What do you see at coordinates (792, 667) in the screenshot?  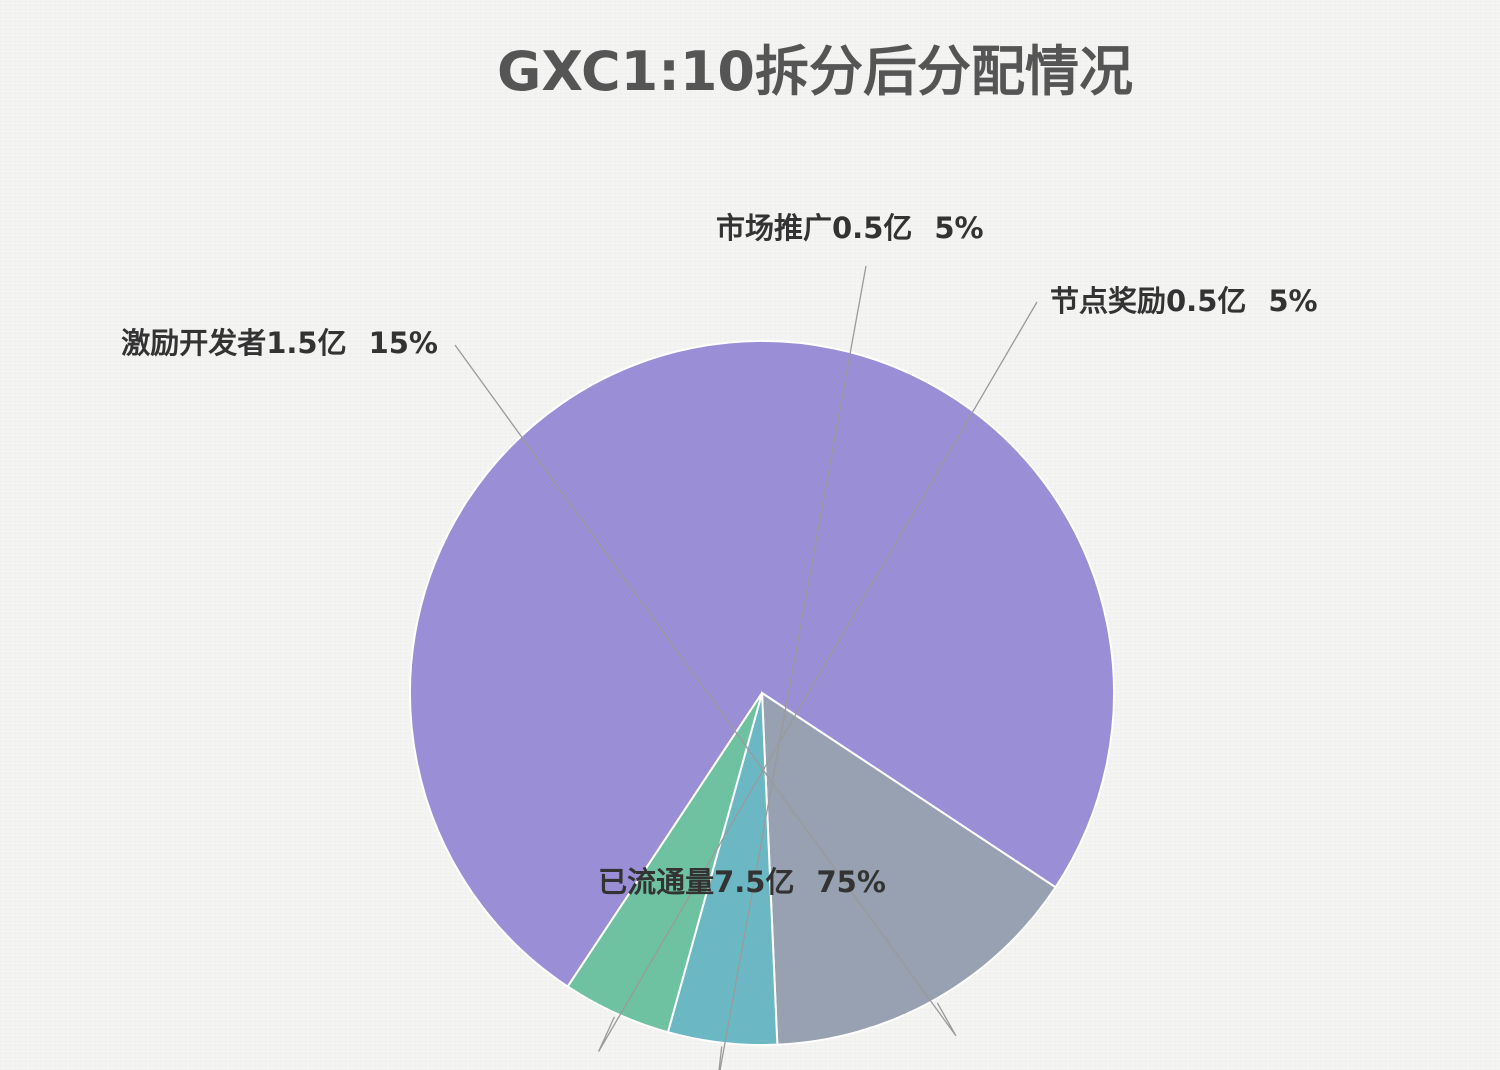 I see `leader-line` at bounding box center [792, 667].